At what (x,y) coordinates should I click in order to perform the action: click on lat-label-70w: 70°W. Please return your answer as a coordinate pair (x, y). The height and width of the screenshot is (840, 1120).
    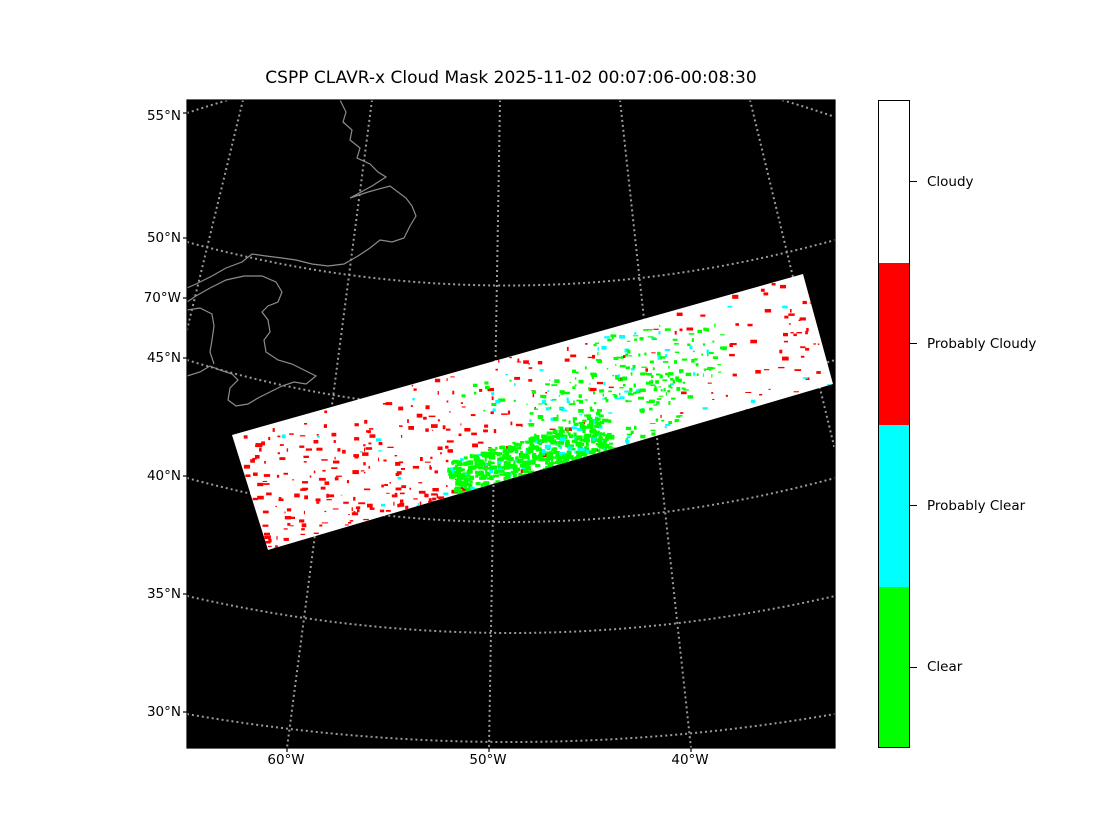
    Looking at the image, I should click on (162, 298).